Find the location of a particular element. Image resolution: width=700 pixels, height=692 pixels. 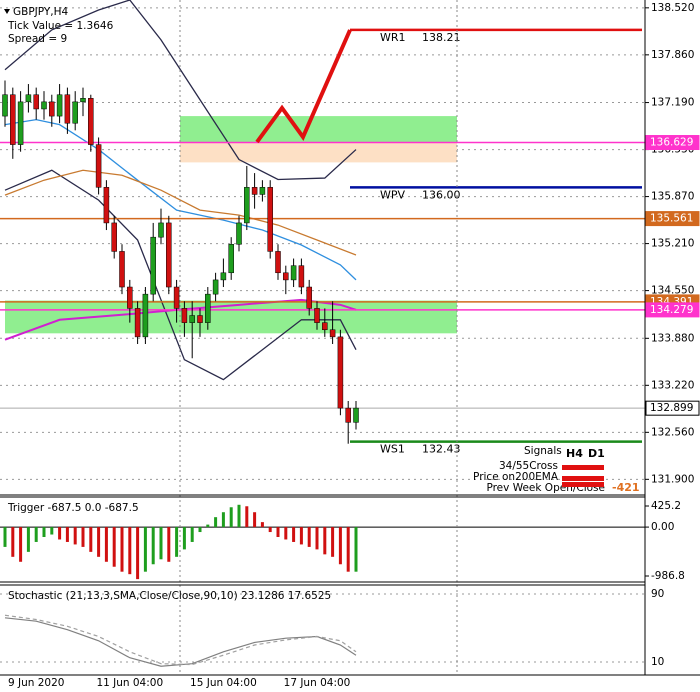

pivot-name: WPV is located at coordinates (393, 194).